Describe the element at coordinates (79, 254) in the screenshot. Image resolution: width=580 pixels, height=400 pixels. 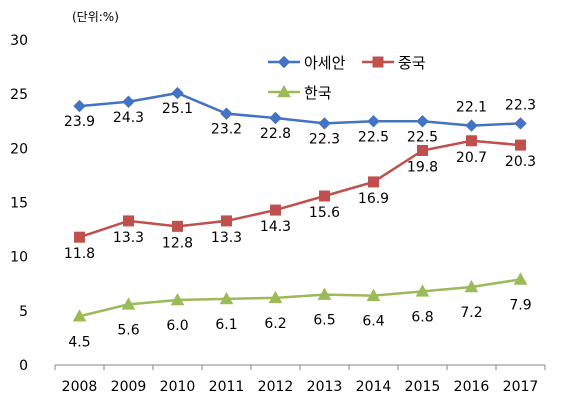
I see `data-label: 11.8` at that location.